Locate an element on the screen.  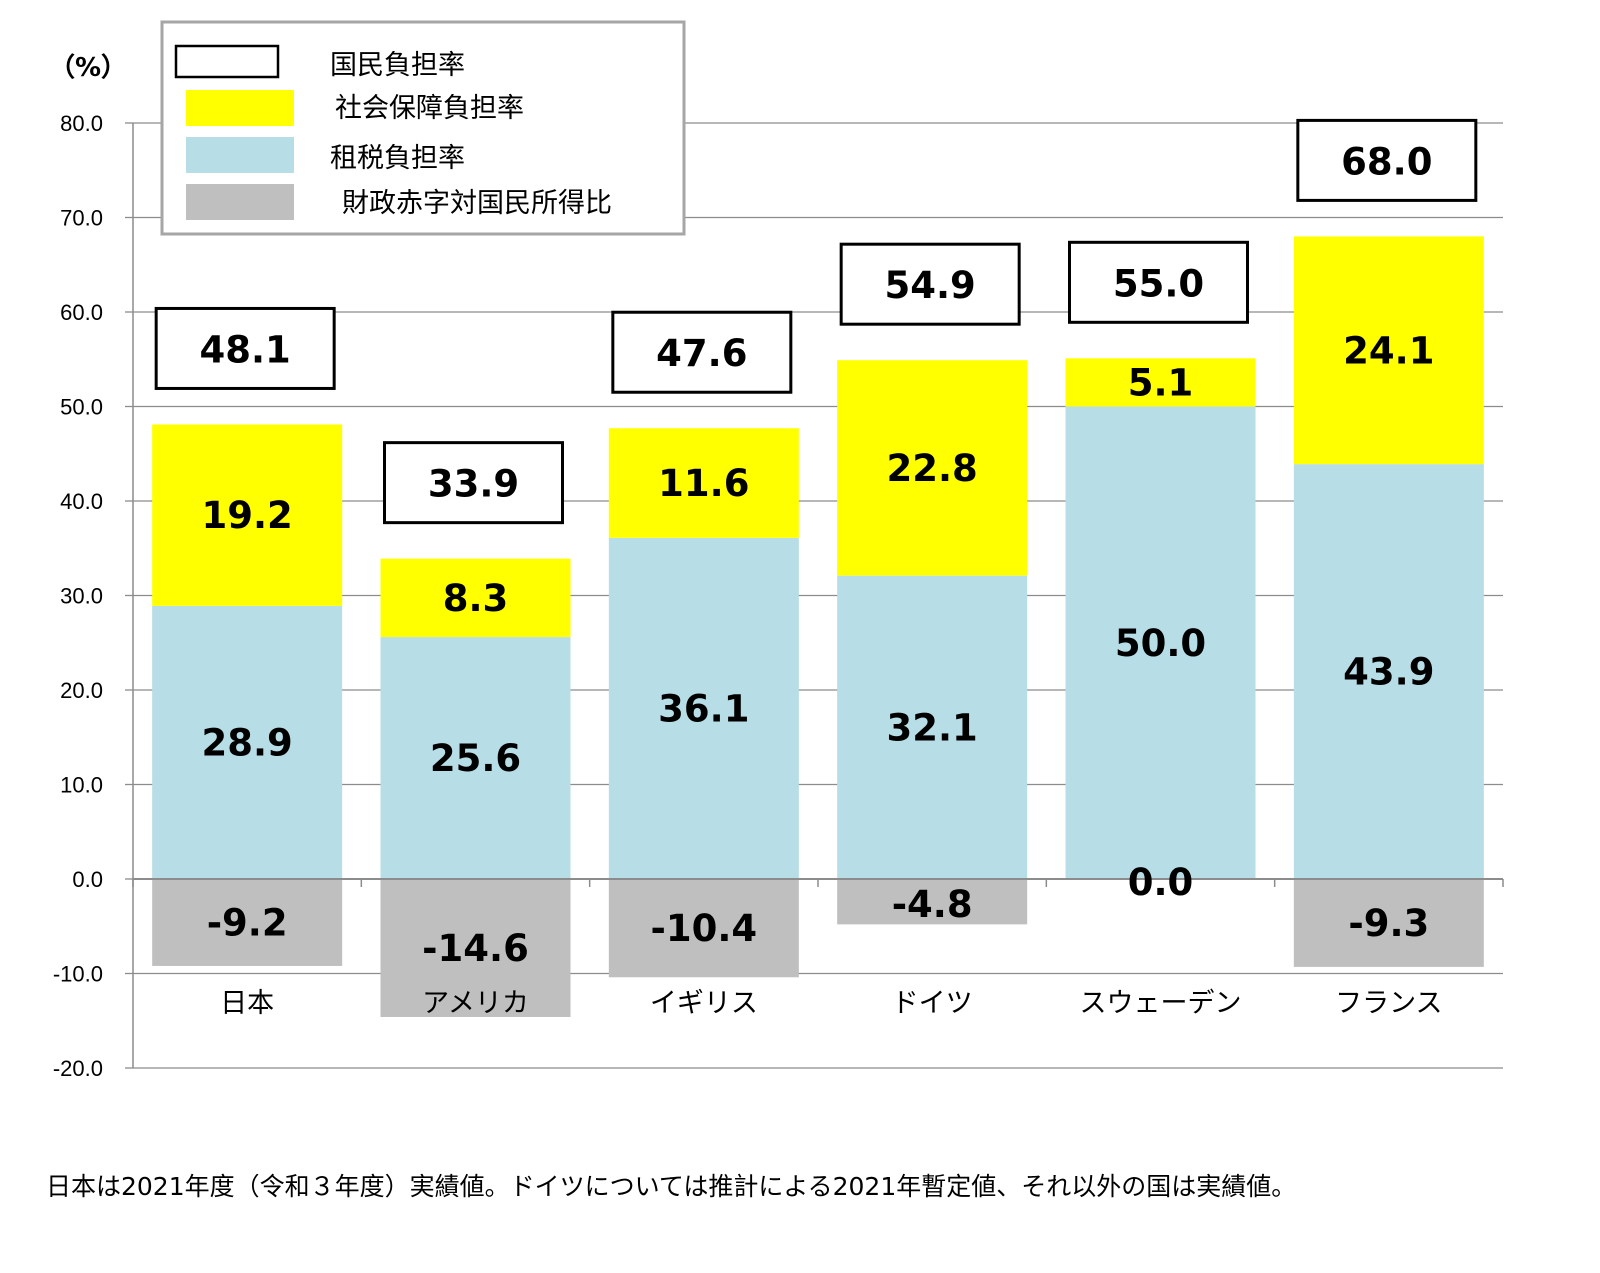
data-label-social-security: 8.3 is located at coordinates (476, 598).